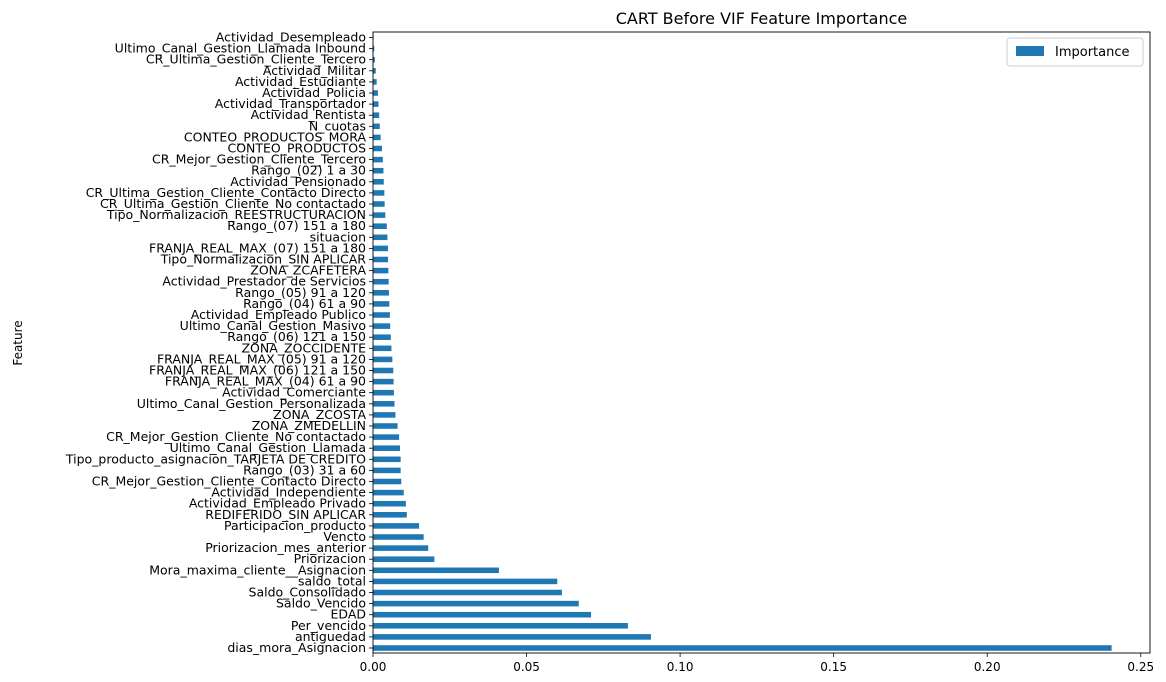  What do you see at coordinates (344, 536) in the screenshot?
I see `y-tick-label-10: Vencto` at bounding box center [344, 536].